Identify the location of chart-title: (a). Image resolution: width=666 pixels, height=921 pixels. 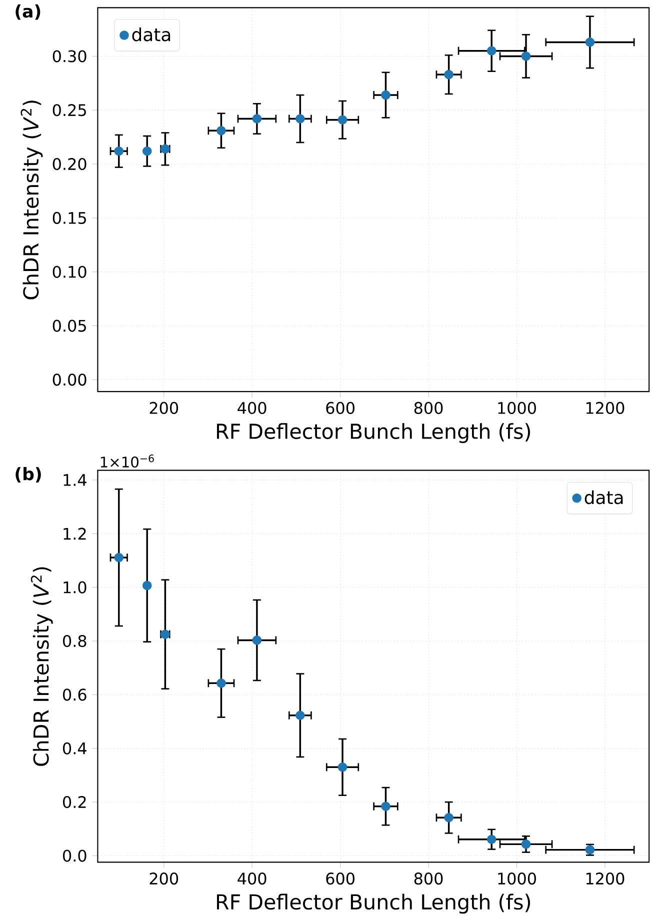
(28, 12).